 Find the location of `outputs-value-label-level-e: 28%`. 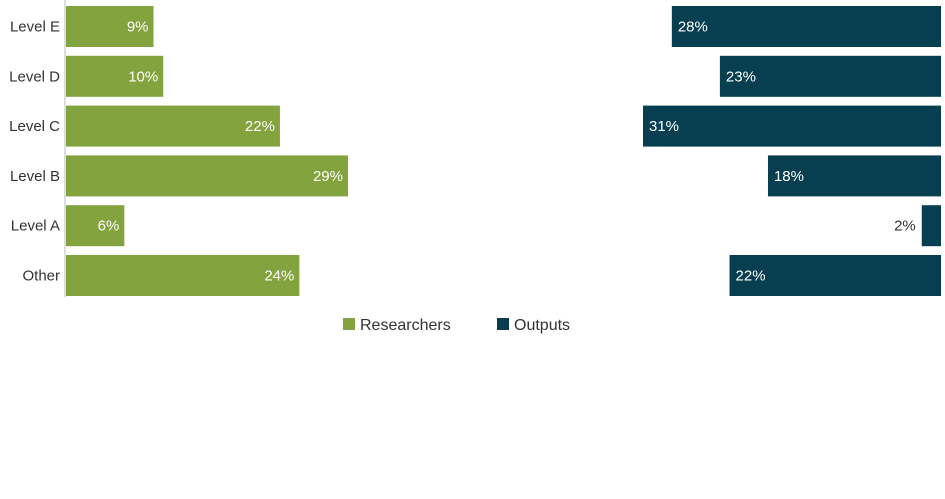

outputs-value-label-level-e: 28% is located at coordinates (693, 27).